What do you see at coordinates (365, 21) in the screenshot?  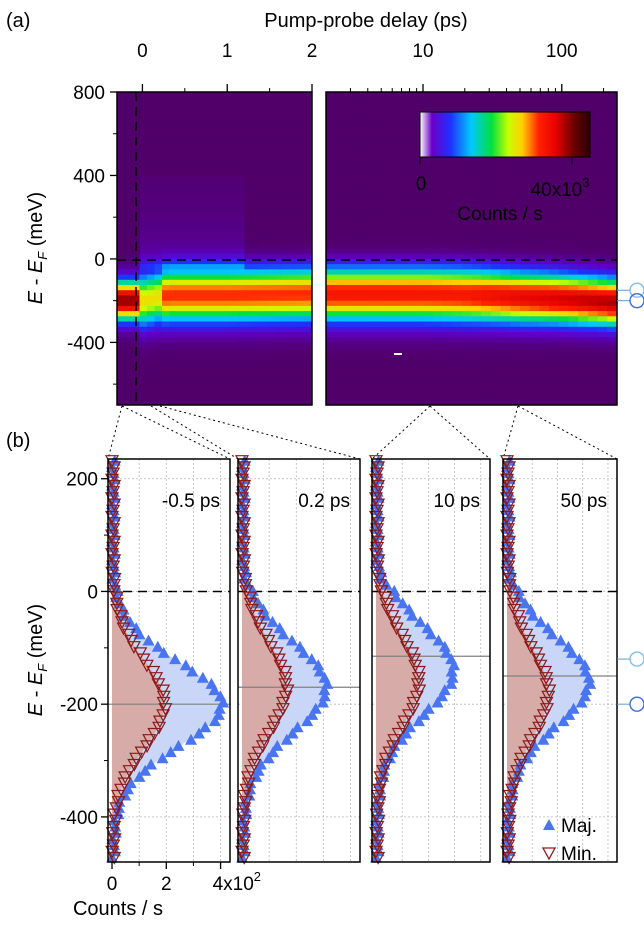 I see `top-axis-title: Pump-probe delay (ps)` at bounding box center [365, 21].